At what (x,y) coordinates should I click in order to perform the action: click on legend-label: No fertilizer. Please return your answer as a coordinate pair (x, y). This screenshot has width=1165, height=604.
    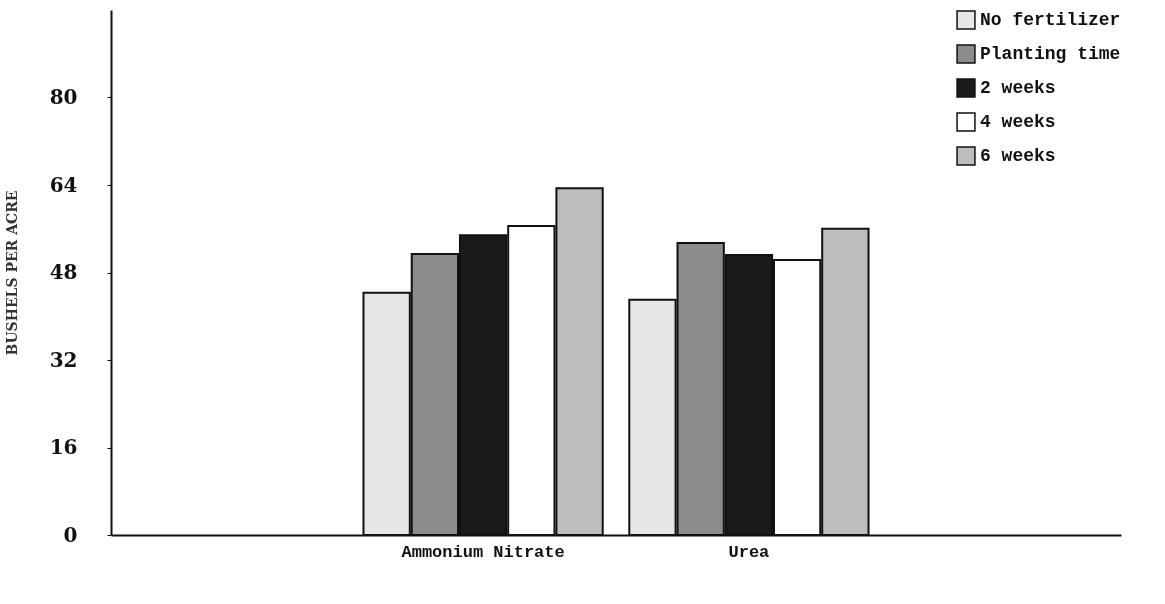
    Looking at the image, I should click on (1050, 20).